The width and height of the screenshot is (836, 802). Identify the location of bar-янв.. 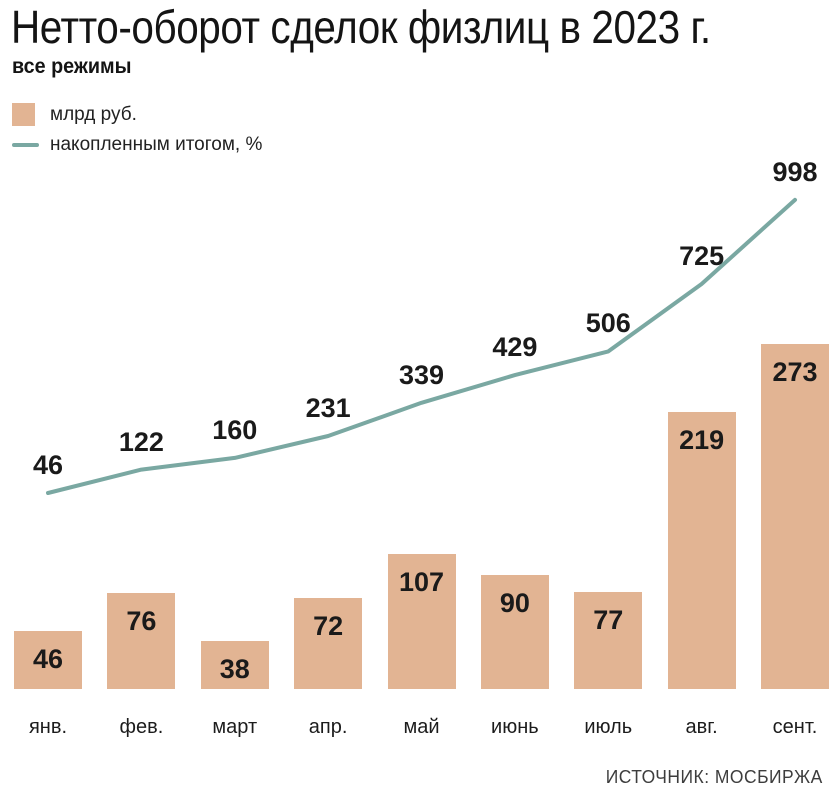
(48, 659).